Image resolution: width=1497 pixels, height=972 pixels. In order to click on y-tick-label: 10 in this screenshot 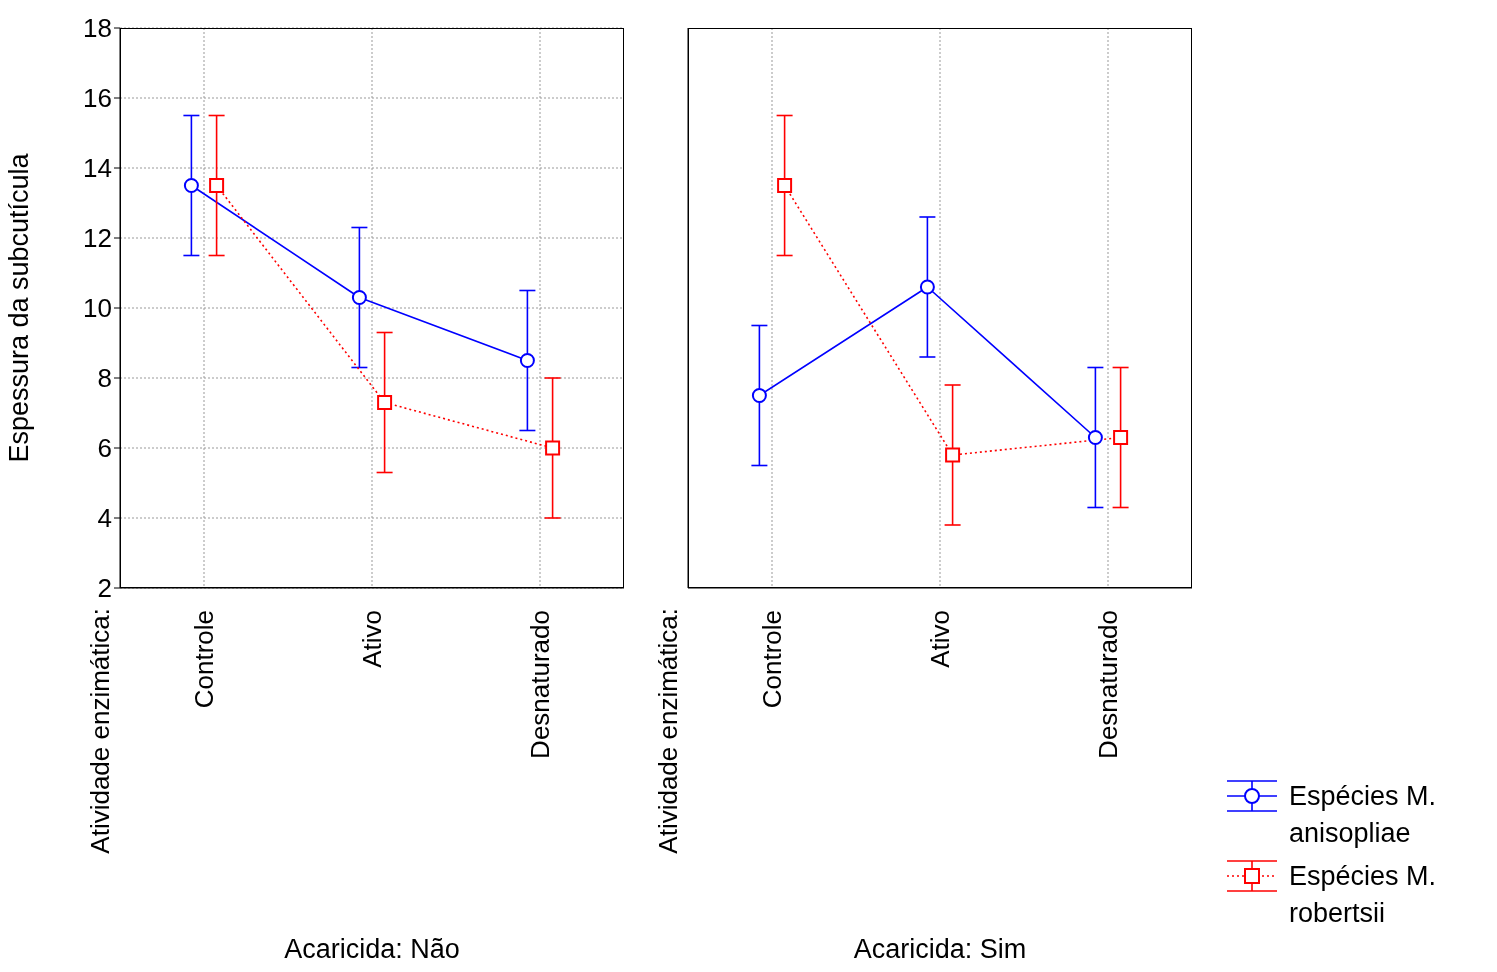, I will do `click(97, 308)`.